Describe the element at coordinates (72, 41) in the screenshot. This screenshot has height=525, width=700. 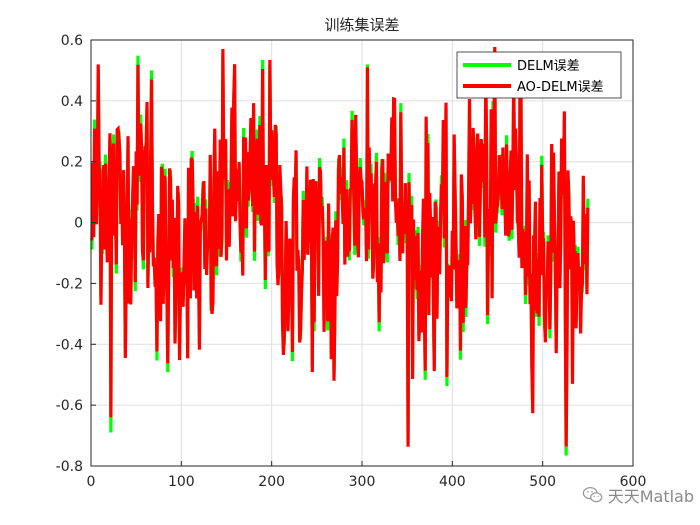
I see `y-tick-label: 0.6` at that location.